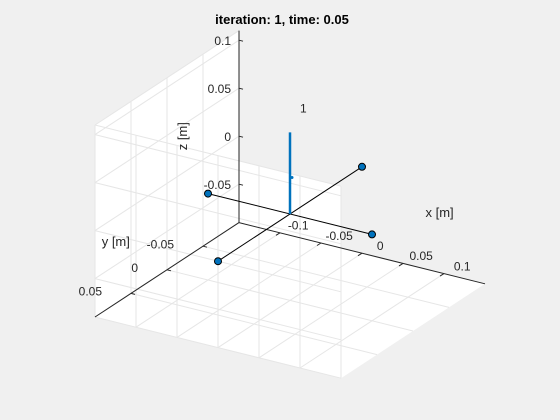  Describe the element at coordinates (292, 177) in the screenshot. I see `thrust-marker` at that location.